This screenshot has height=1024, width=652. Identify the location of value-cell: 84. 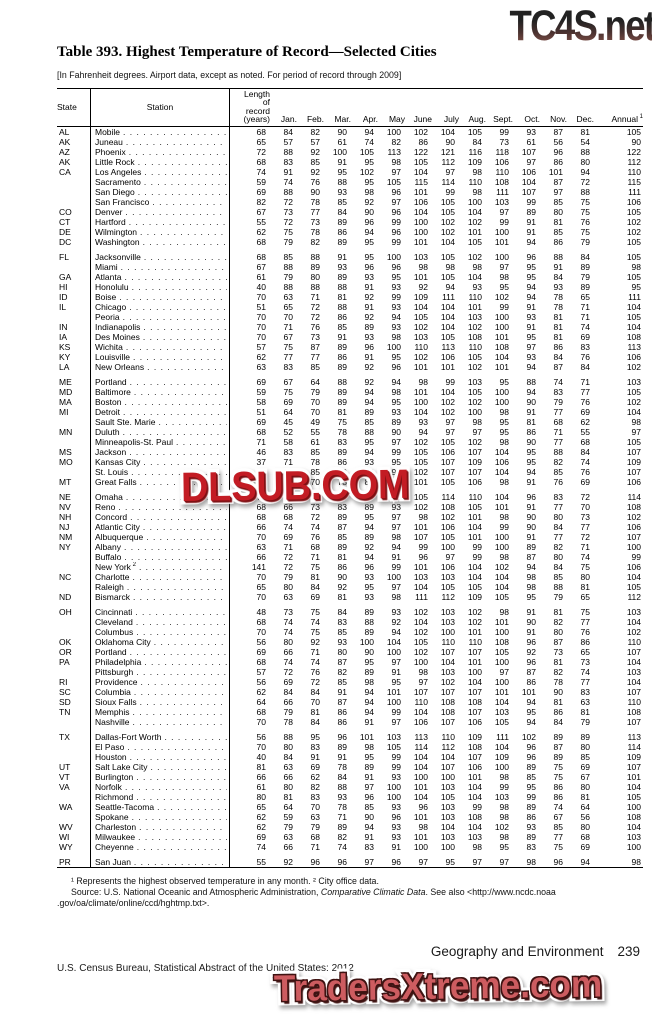
(288, 691).